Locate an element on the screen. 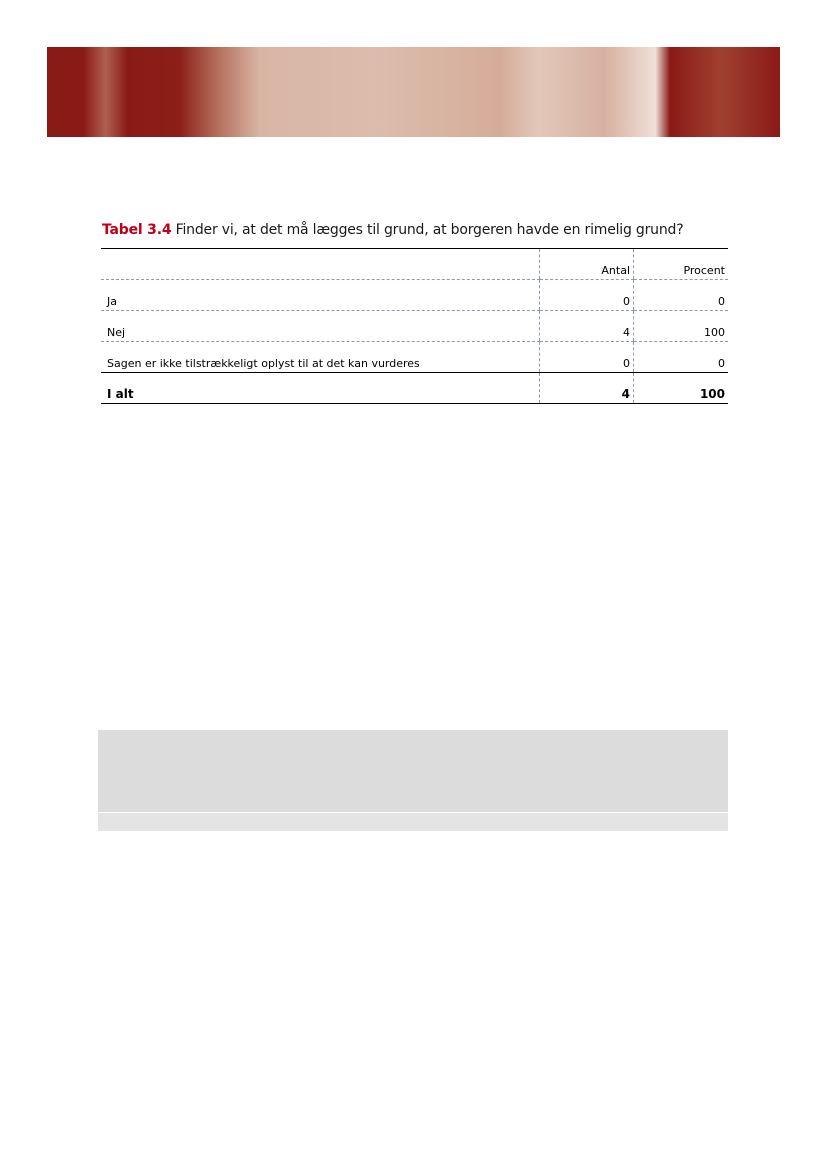  row-antal: 4 is located at coordinates (586, 326).